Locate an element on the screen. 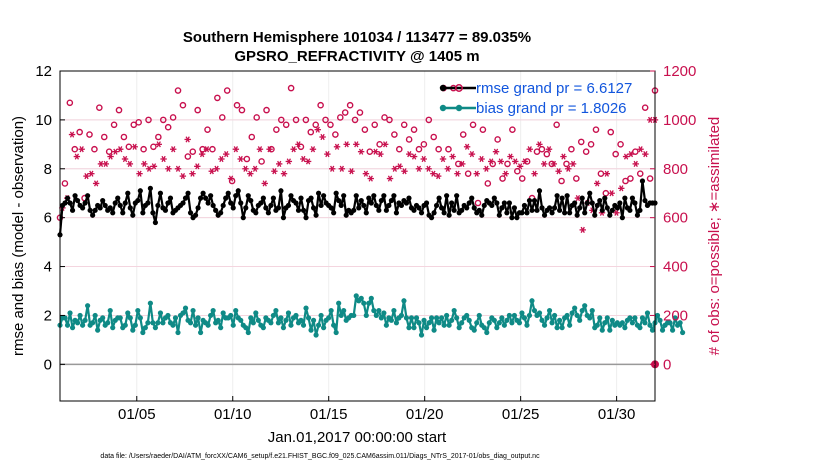  right-axis-label: # of obs: o=possible; ∗=assimilated is located at coordinates (714, 236).